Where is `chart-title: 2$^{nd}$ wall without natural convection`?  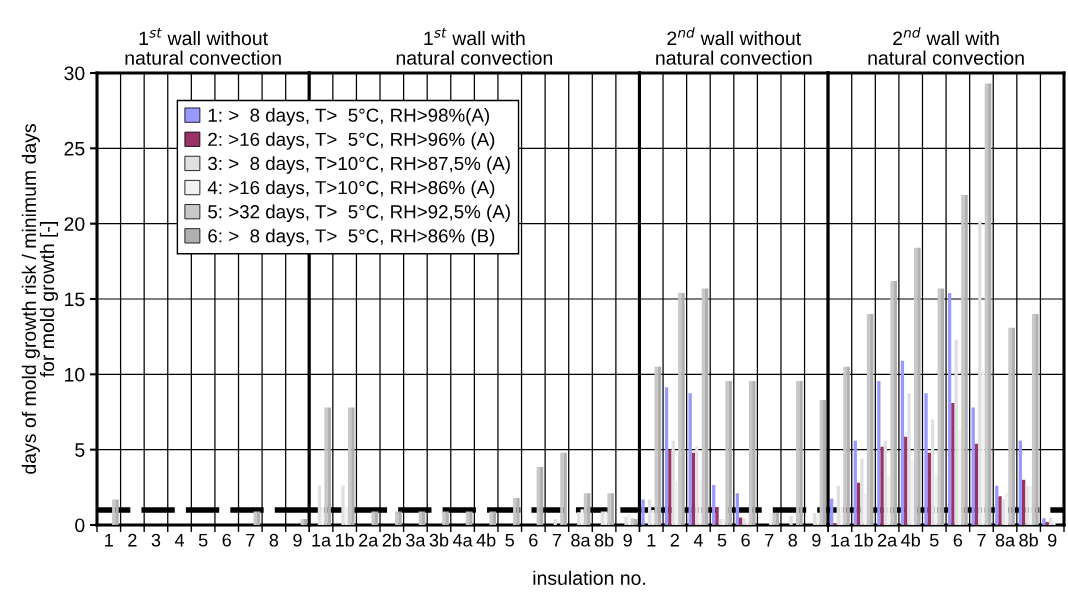 chart-title: 2$^{nd}$ wall without natural convection is located at coordinates (734, 46).